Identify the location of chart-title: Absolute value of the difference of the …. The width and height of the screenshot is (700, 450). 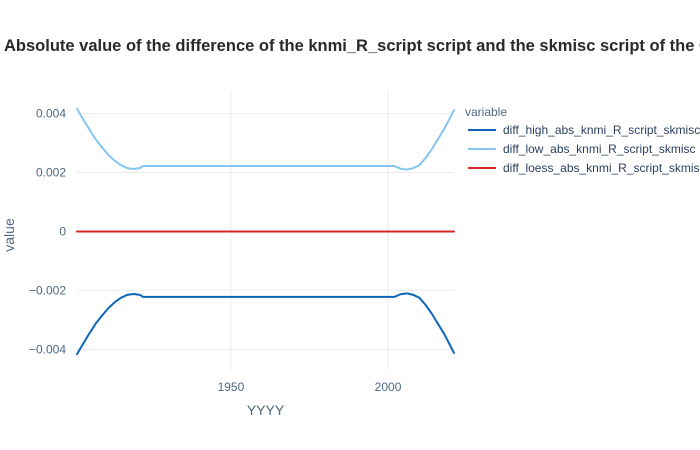
(352, 46).